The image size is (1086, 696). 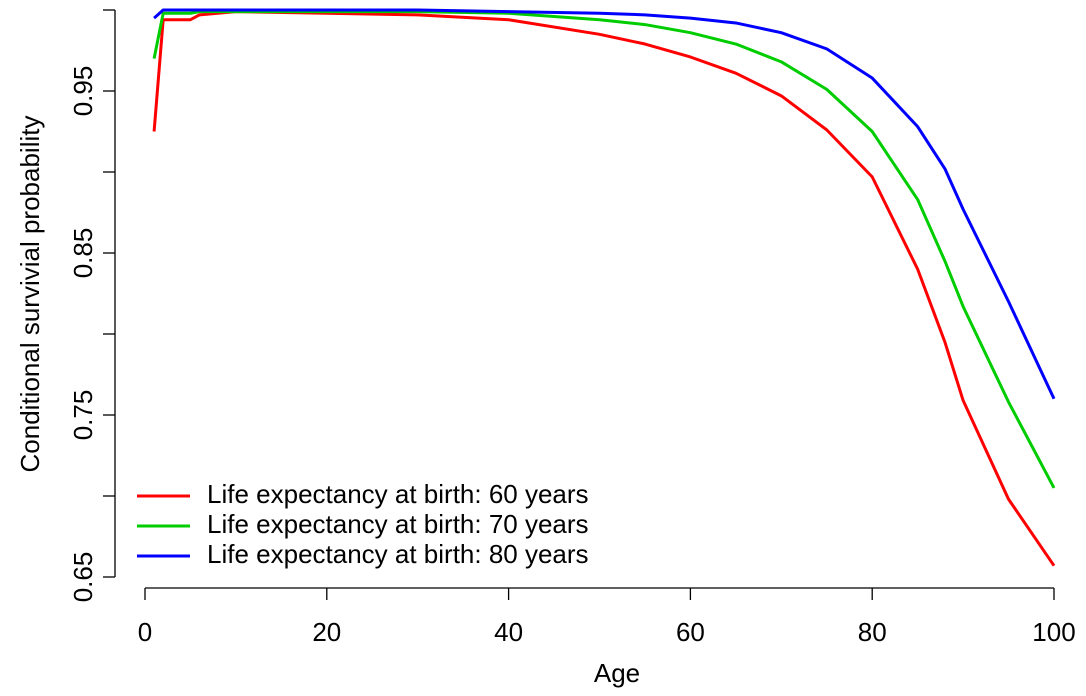 I want to click on y-tick-label: 0.75, so click(x=83, y=415).